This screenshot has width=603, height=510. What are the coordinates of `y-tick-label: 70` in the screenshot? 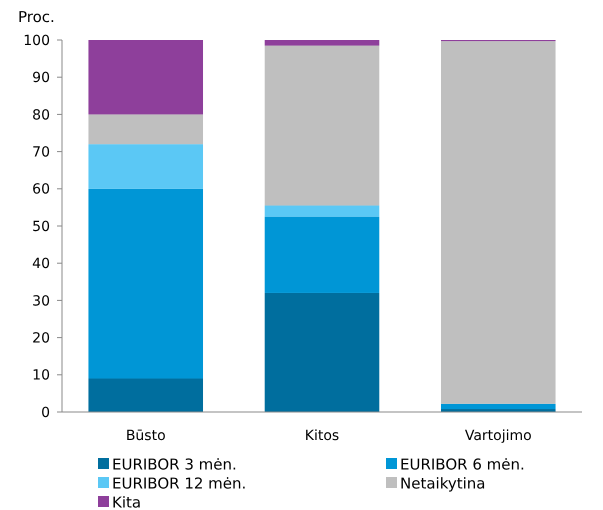 It's located at (41, 152).